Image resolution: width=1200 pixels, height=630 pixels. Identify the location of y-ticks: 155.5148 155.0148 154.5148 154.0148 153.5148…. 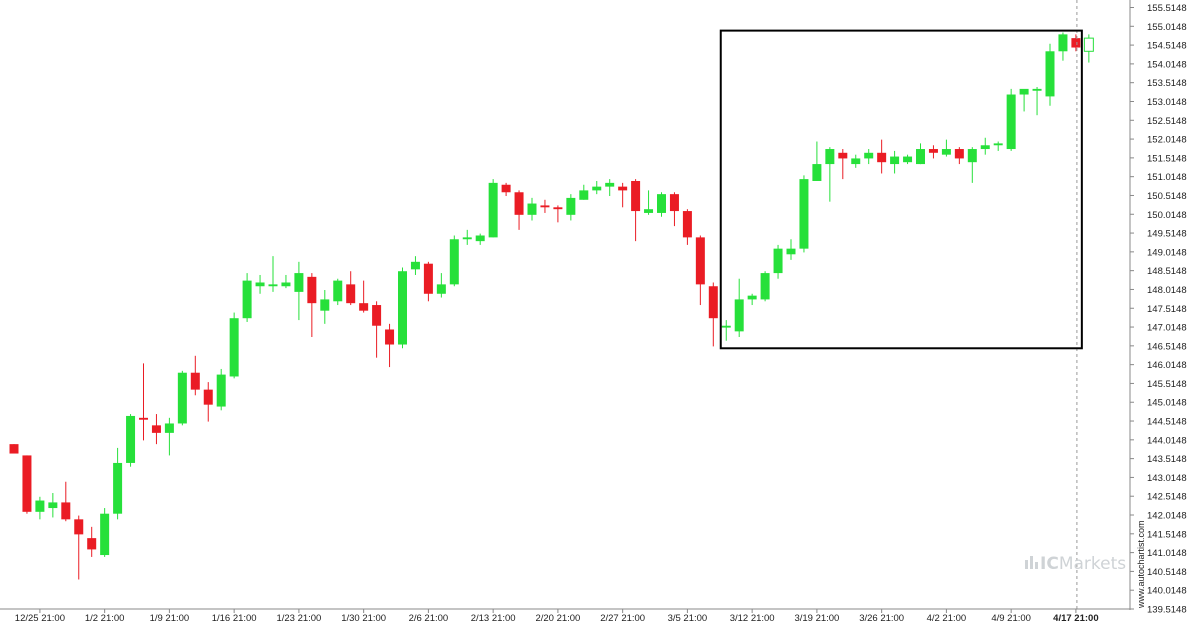
(1158, 309).